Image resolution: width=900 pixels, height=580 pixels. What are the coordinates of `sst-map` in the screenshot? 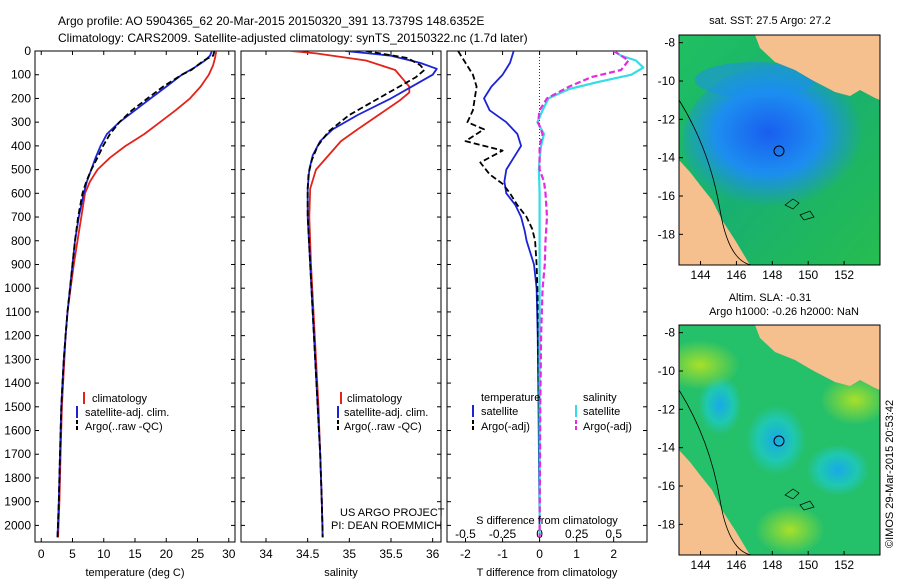 It's located at (779, 150).